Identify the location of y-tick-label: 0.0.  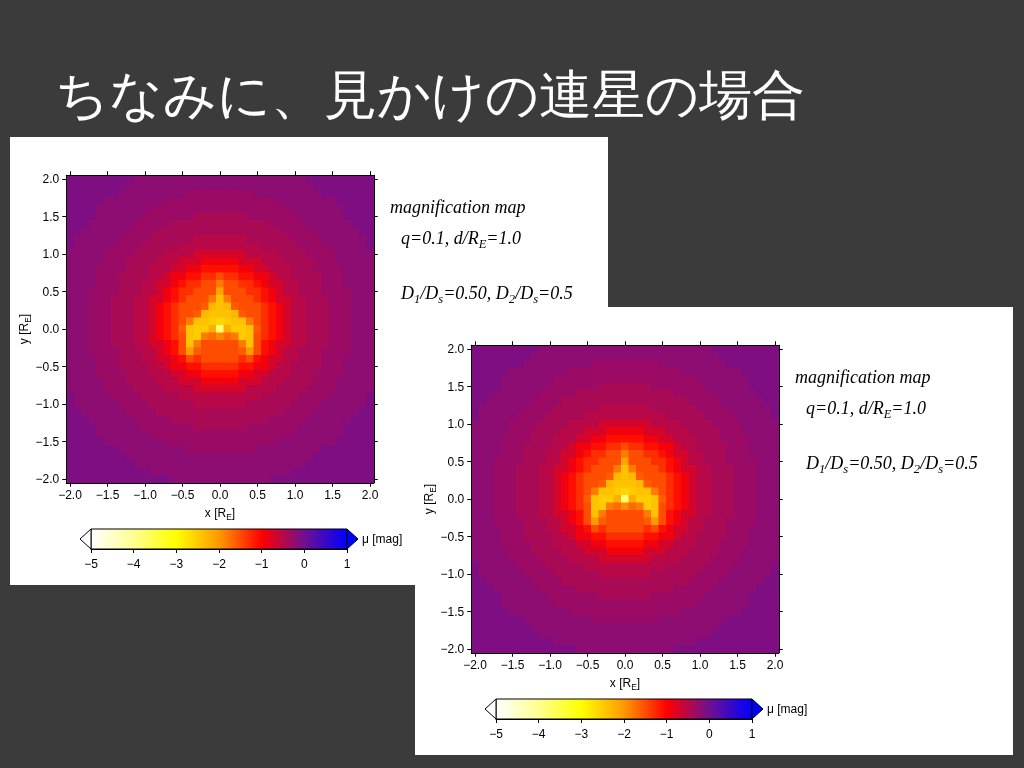
(51, 329).